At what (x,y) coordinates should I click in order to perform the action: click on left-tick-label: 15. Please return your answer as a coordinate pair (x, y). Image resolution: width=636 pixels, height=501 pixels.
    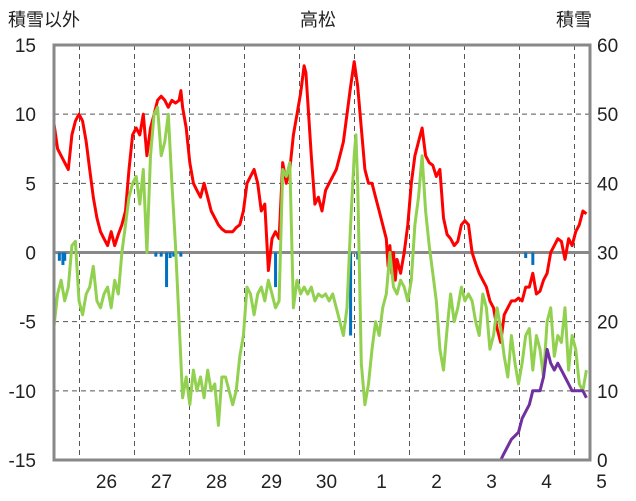
    Looking at the image, I should click on (25, 46).